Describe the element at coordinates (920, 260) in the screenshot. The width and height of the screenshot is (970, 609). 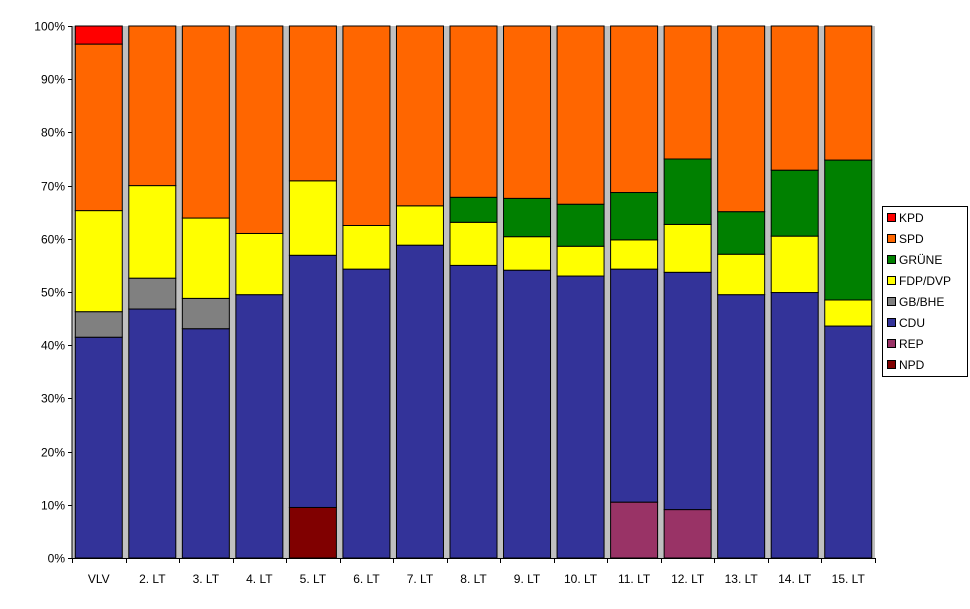
I see `legend-label: GRÜNE` at that location.